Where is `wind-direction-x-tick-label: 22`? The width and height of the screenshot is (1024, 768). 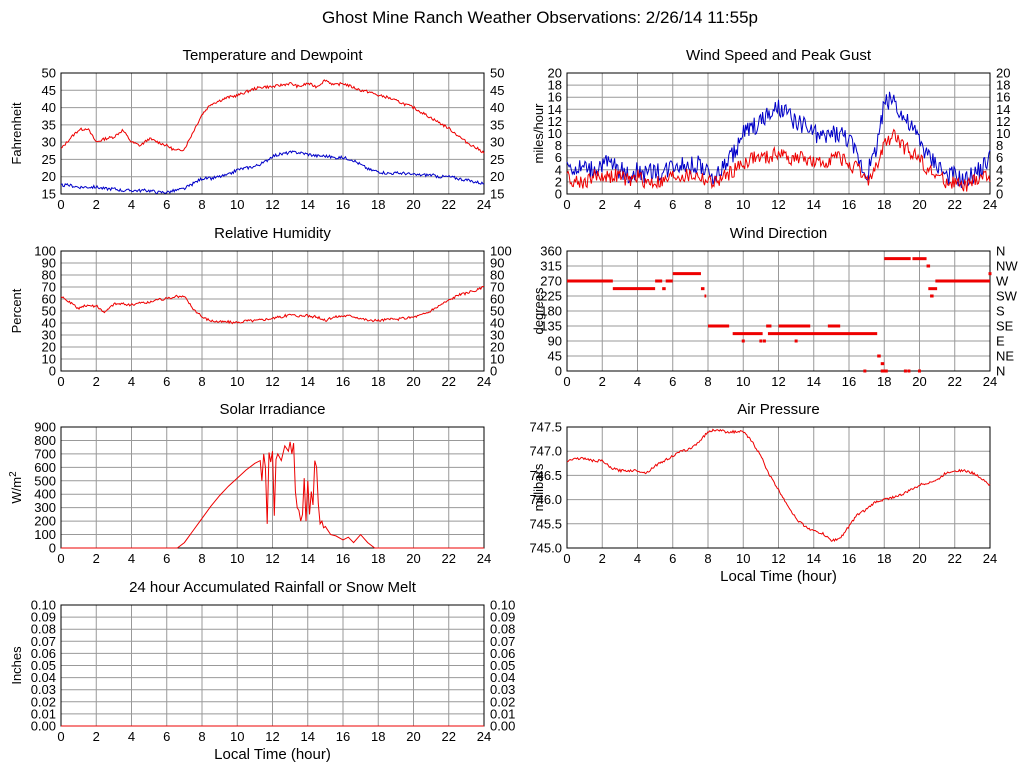 wind-direction-x-tick-label: 22 is located at coordinates (955, 381).